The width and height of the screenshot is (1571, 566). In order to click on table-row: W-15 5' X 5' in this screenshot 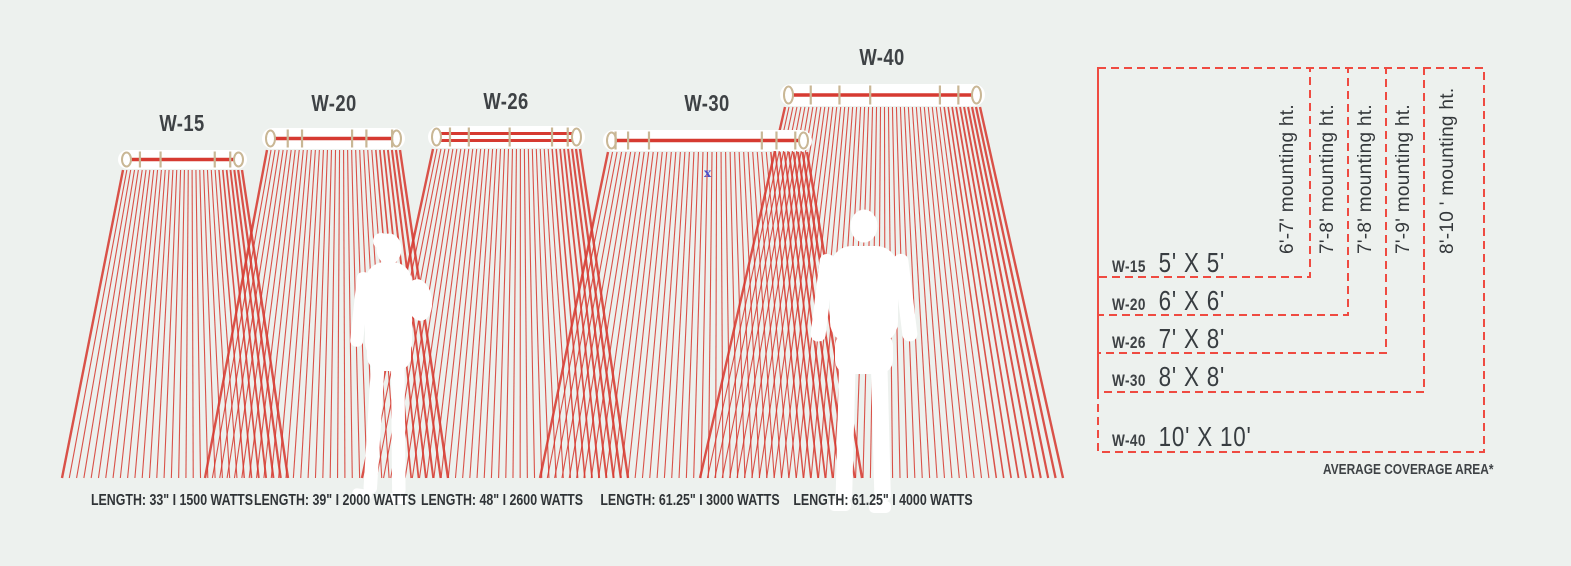, I will do `click(1168, 263)`.